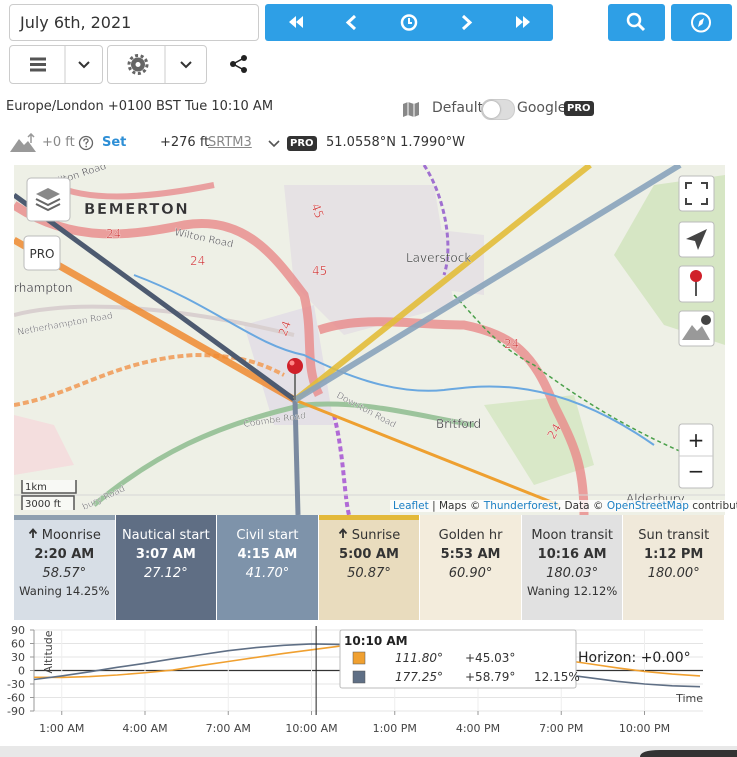  What do you see at coordinates (411, 506) in the screenshot?
I see `attribution-link: Leaflet` at bounding box center [411, 506].